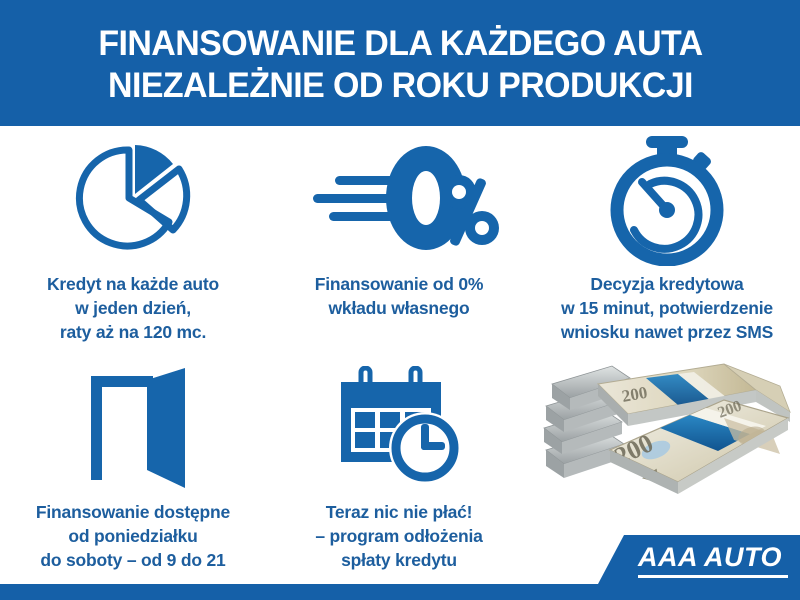 Image resolution: width=800 pixels, height=600 pixels. Describe the element at coordinates (667, 200) in the screenshot. I see `stopwatch-icon` at that location.